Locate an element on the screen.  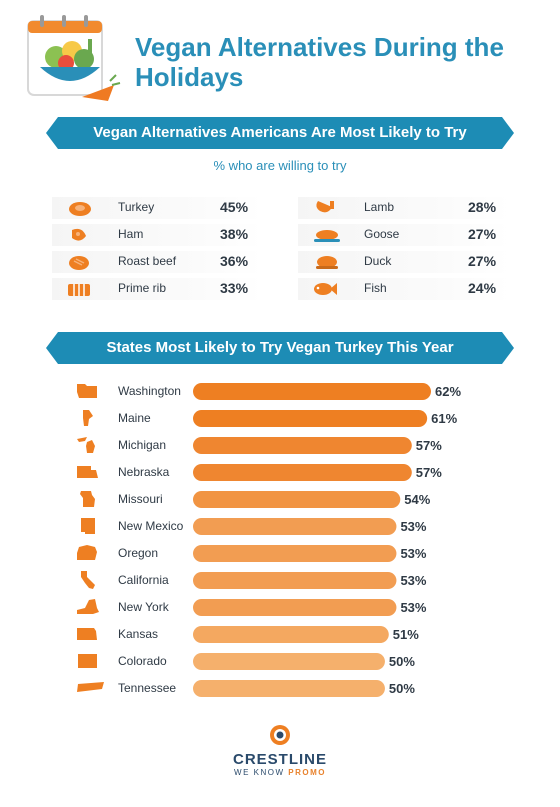
missouri-state-icon is located at coordinates (87, 499).